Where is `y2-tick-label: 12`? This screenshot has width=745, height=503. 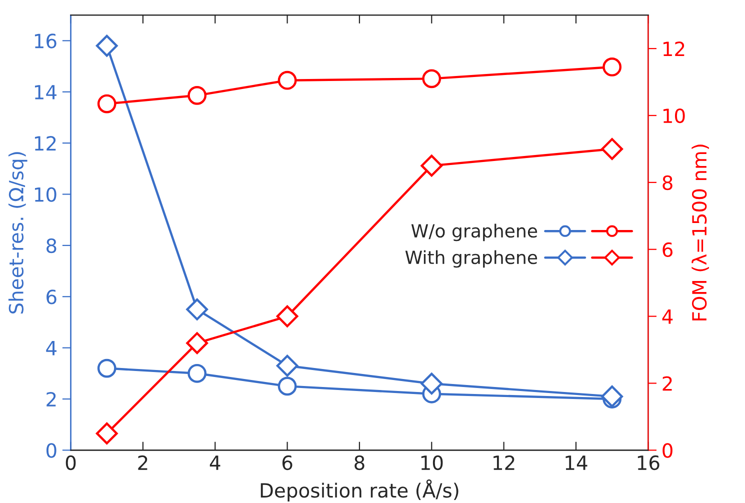
y2-tick-label: 12 is located at coordinates (673, 49).